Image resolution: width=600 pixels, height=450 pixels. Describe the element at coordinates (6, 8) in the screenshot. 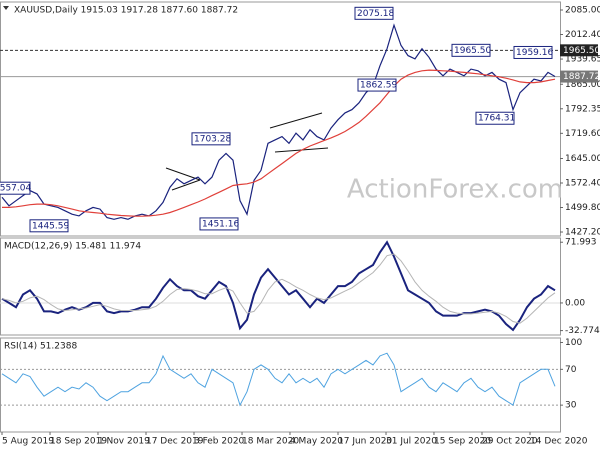

I see `menu-arrow` at that location.